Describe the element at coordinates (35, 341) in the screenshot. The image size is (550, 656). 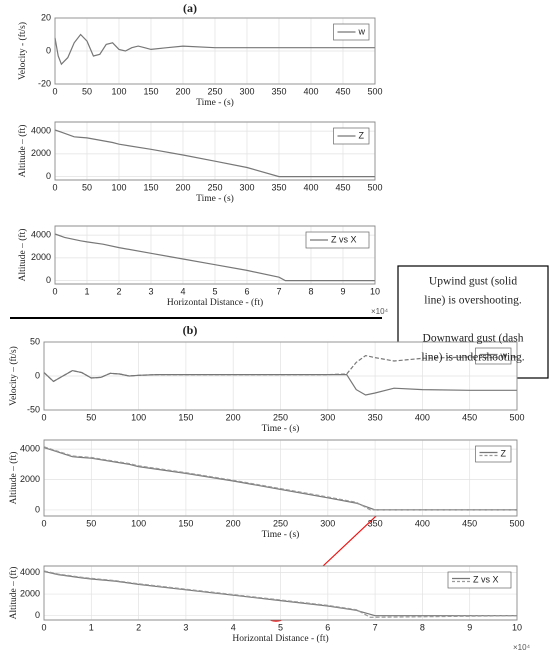
I see `y-tick-label: 50` at that location.